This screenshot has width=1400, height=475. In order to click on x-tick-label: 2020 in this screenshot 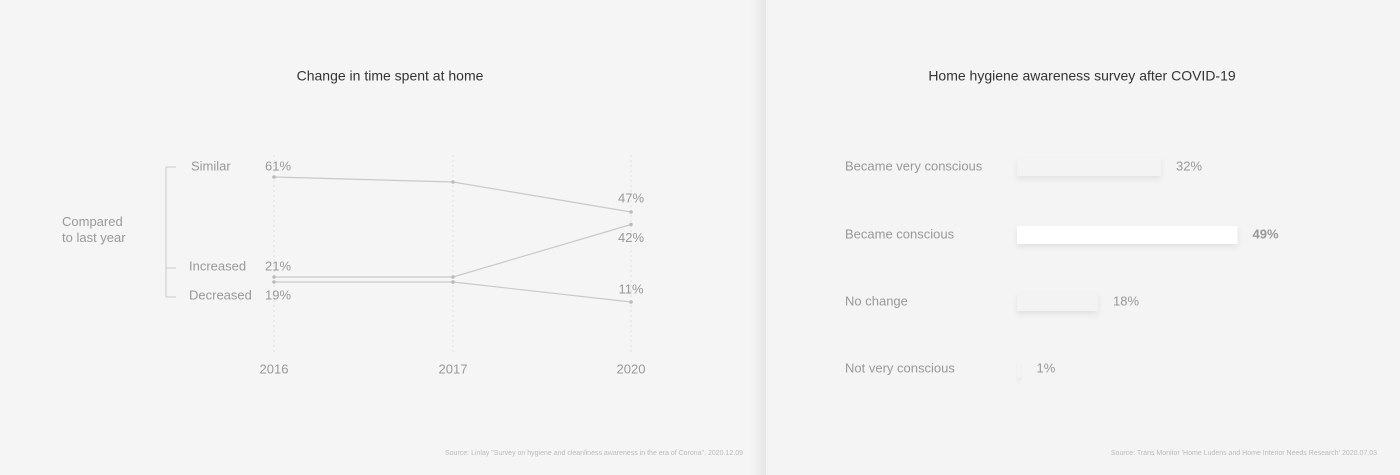, I will do `click(631, 368)`.